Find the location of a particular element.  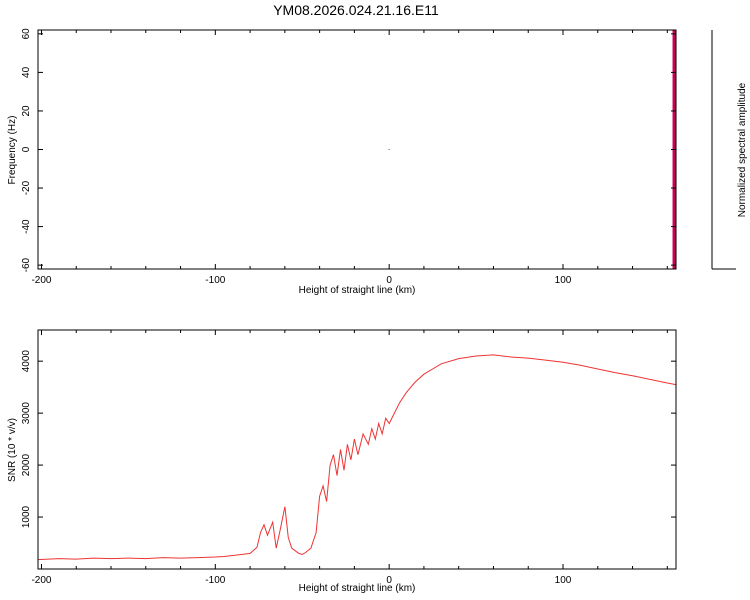

spectrogram-y-tick-label: 20 is located at coordinates (26, 111).